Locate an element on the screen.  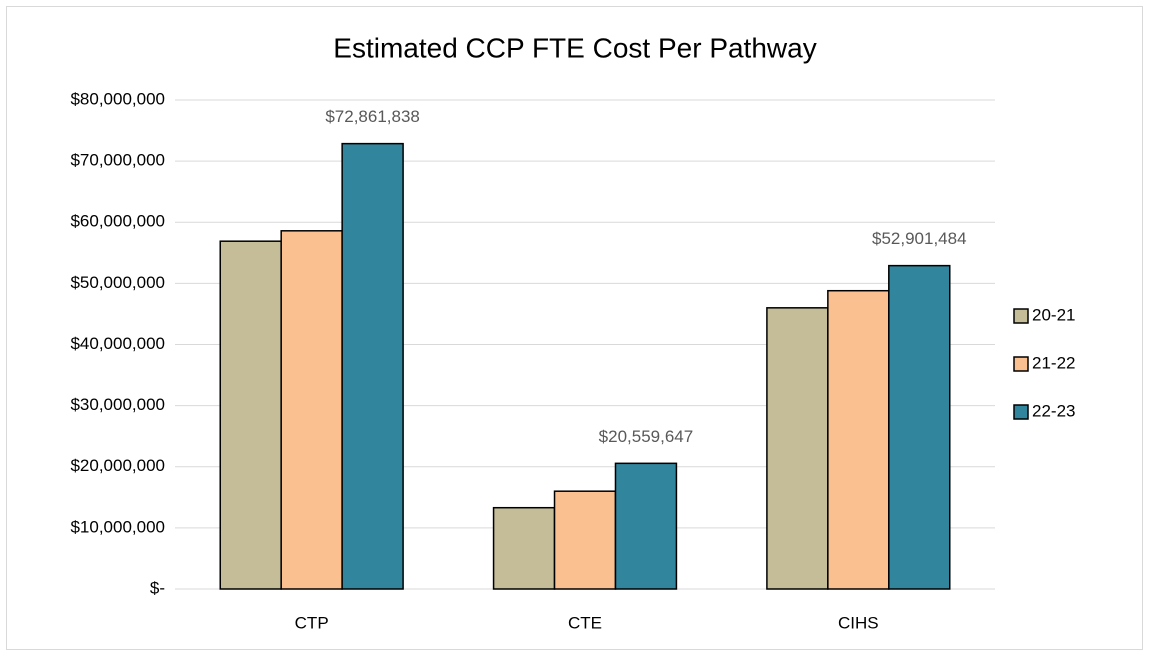
legend-label: 22-23 is located at coordinates (1053, 410).